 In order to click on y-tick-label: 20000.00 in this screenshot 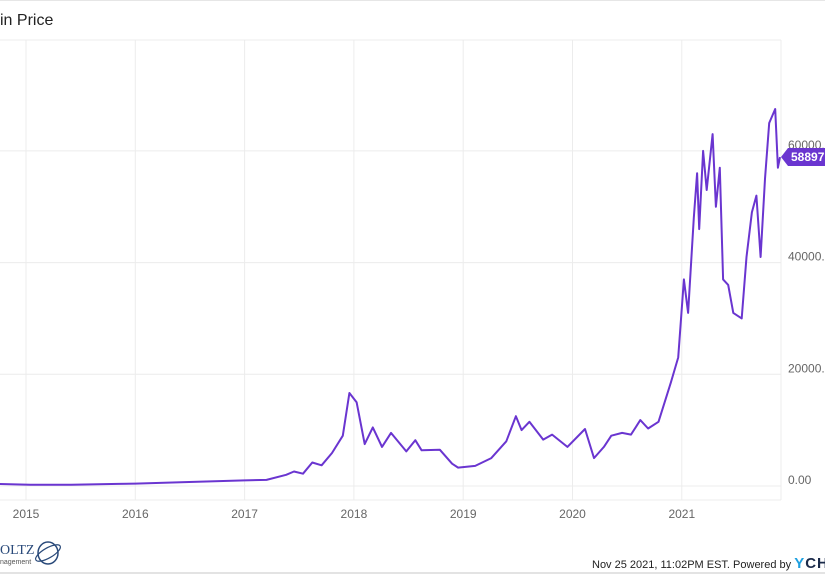, I will do `click(806, 368)`.